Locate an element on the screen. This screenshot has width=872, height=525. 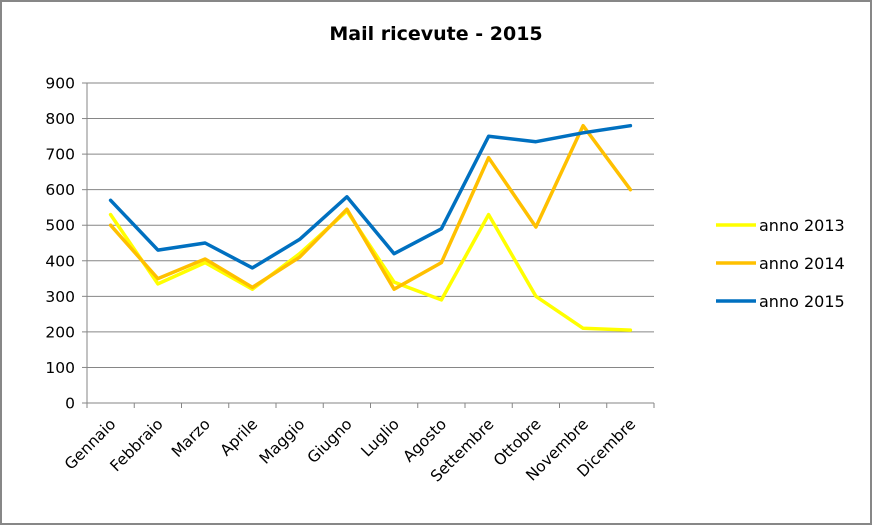
y-tick-label: 800 is located at coordinates (60, 119).